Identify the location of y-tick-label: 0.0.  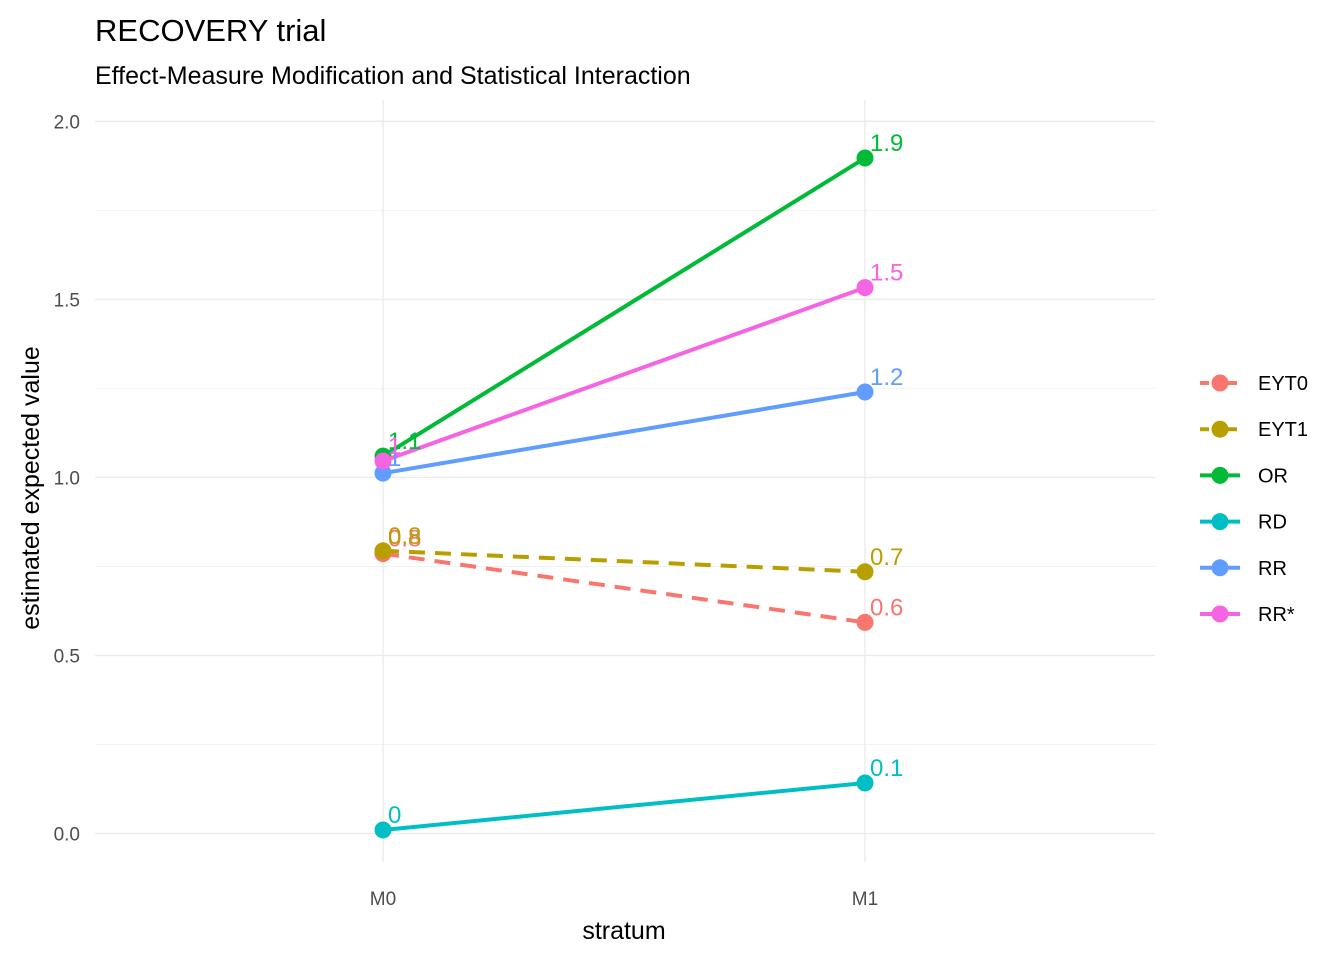
(67, 835).